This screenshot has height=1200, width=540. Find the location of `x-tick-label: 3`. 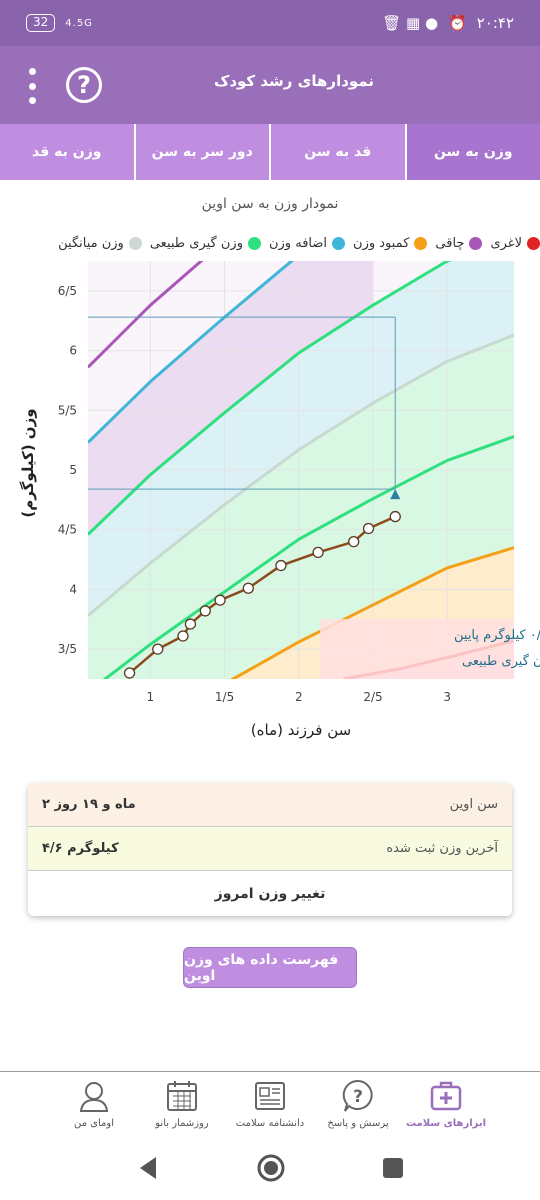

x-tick-label: 3 is located at coordinates (447, 697).